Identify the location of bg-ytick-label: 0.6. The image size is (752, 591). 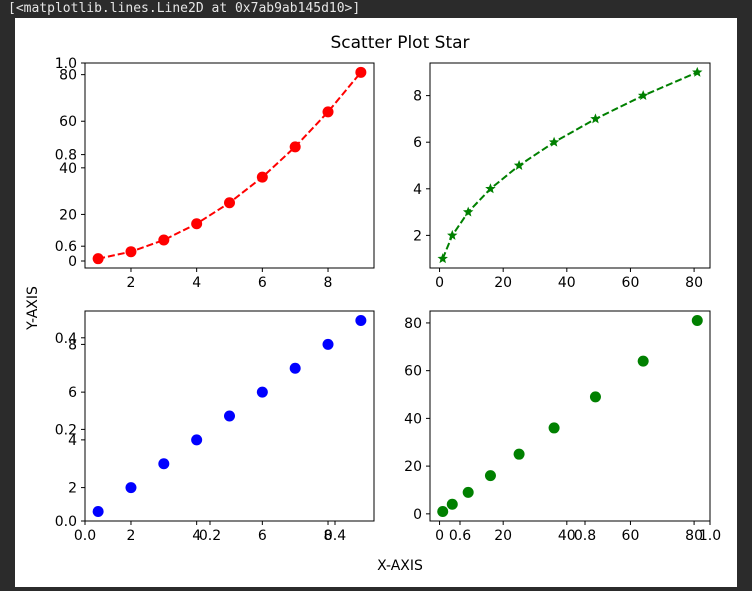
(66, 247).